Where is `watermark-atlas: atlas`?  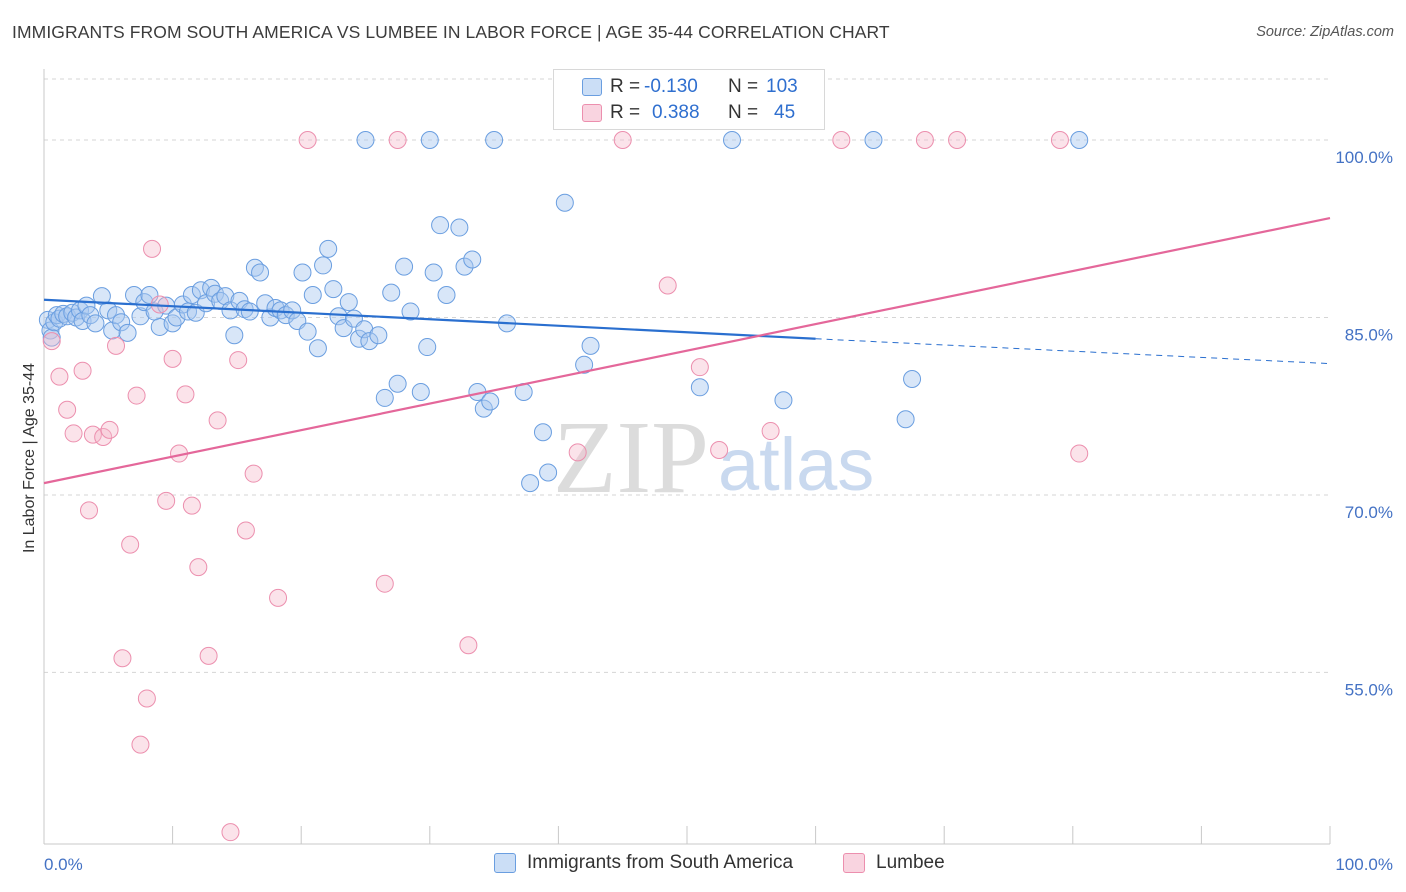
watermark-atlas: atlas is located at coordinates (796, 464).